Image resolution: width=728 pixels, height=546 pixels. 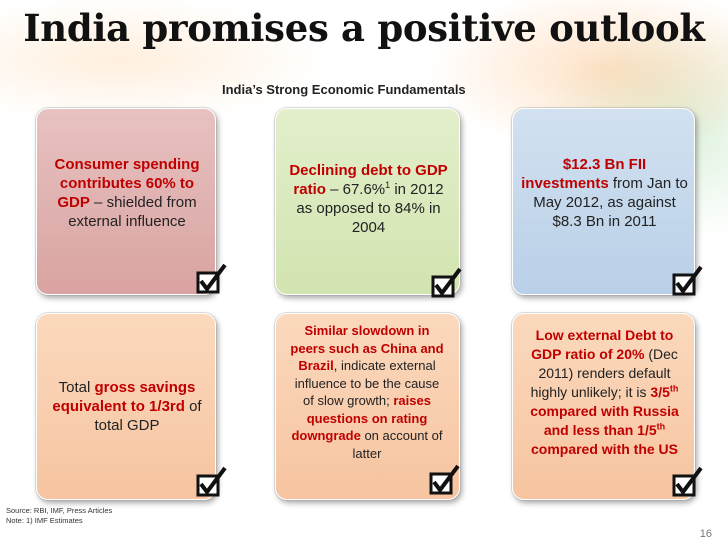 I want to click on debt-highlight: Declining debt to GDP ratio, so click(x=368, y=180).